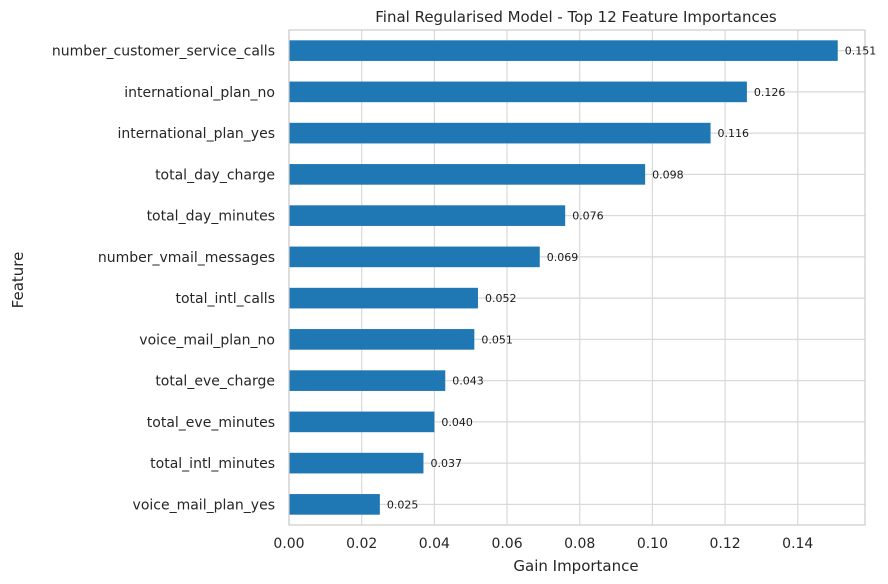 The height and width of the screenshot is (584, 888). I want to click on y-tick-label: number_customer_service_calls, so click(163, 52).